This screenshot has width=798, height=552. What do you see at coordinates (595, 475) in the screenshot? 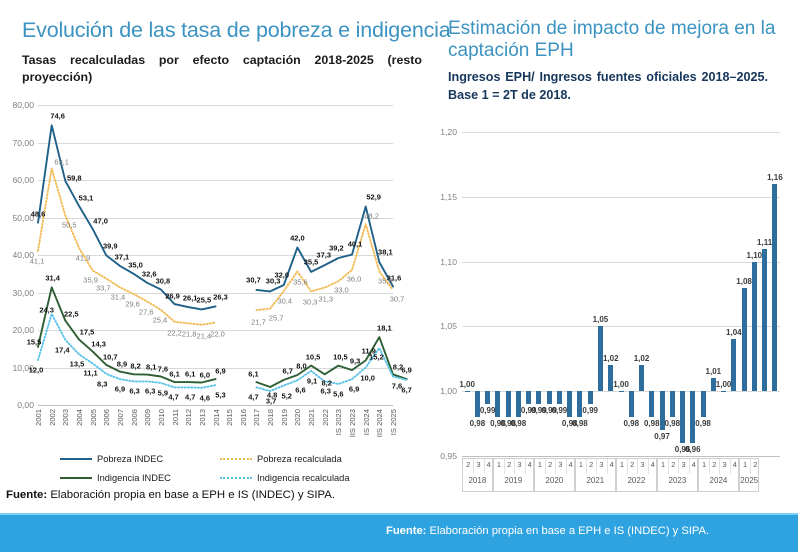
I see `x-axis-year-group: 1 2 3 4 2021` at bounding box center [595, 475].